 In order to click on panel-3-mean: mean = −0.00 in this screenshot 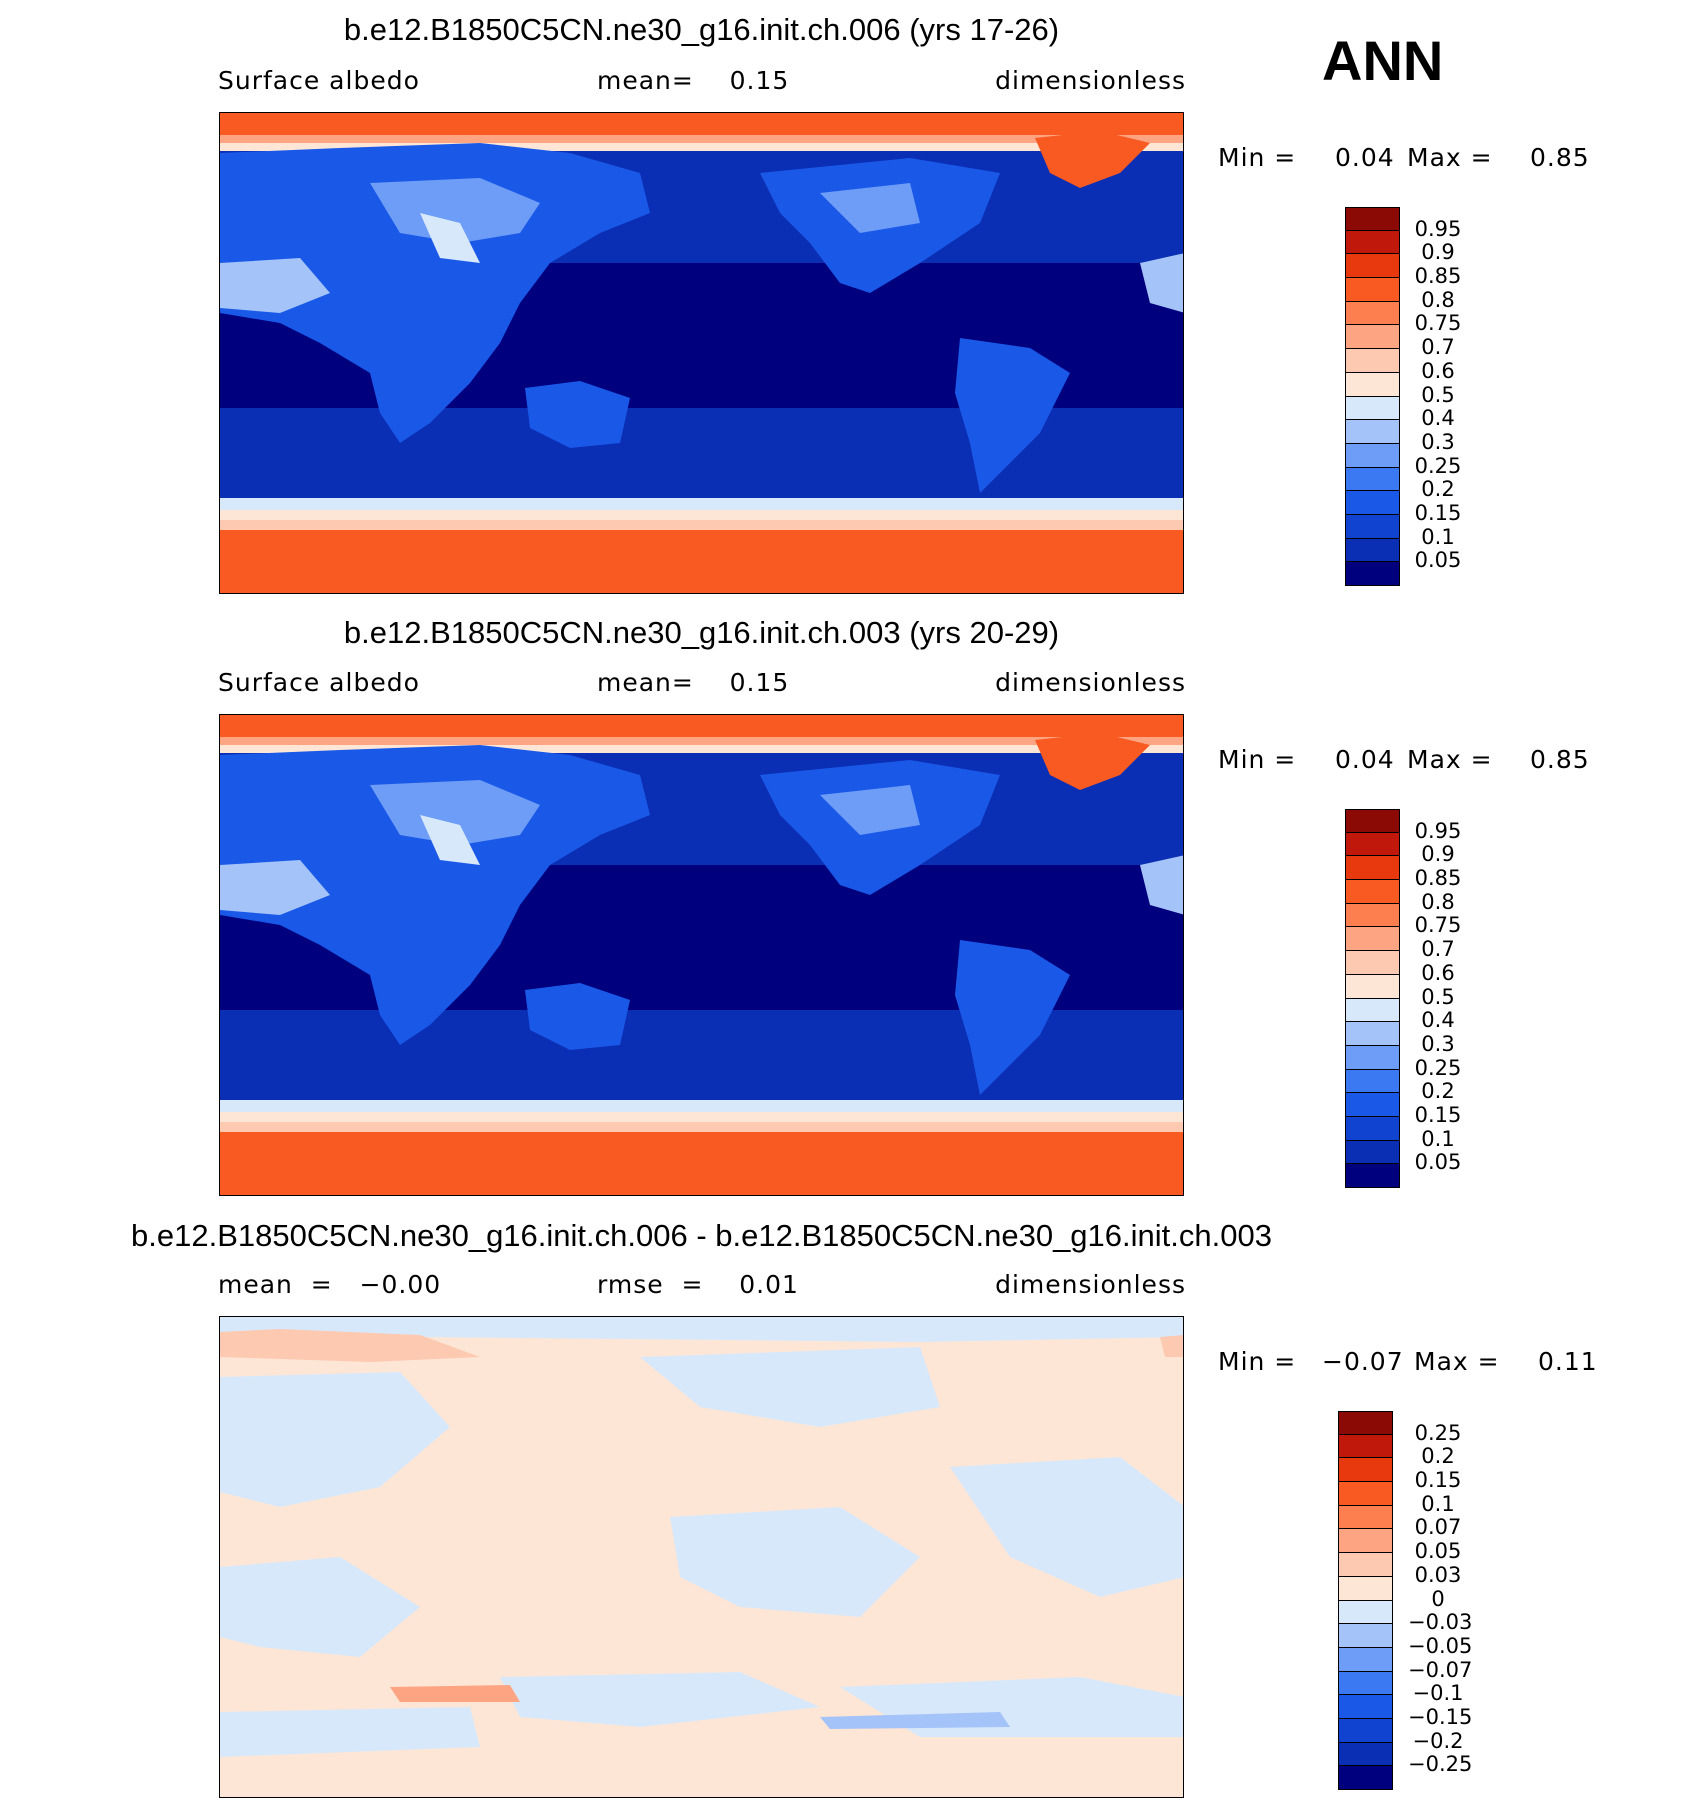, I will do `click(330, 1284)`.